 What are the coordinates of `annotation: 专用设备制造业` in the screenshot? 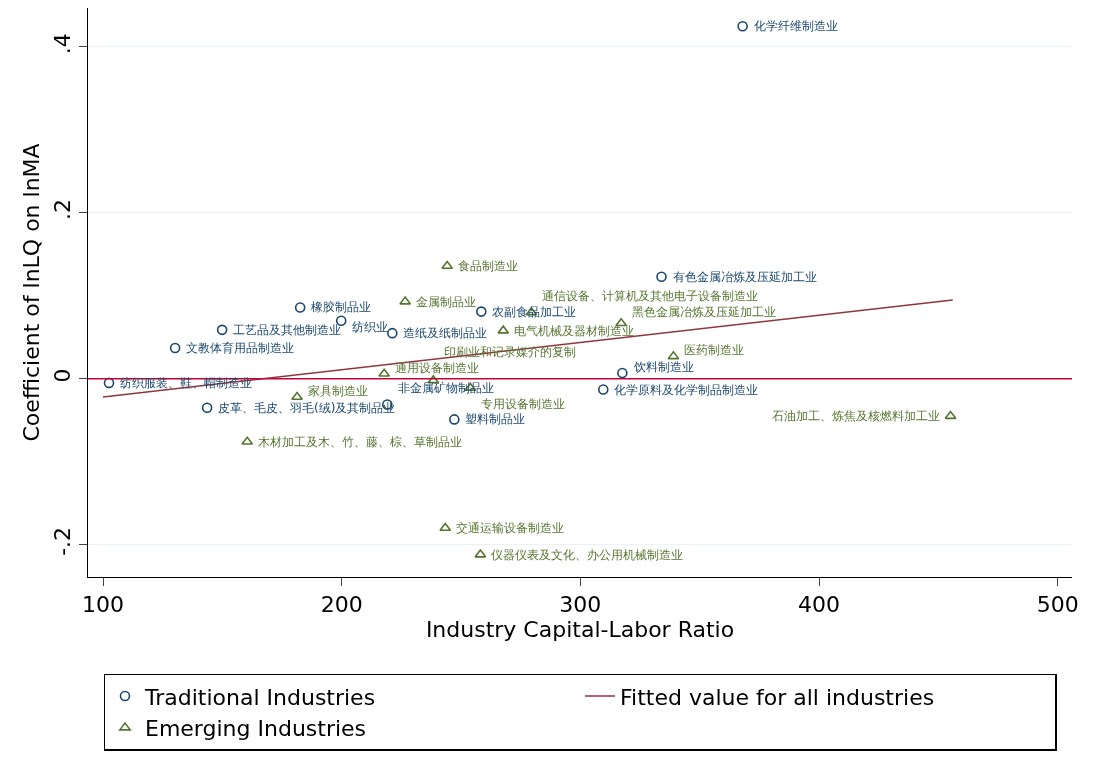 It's located at (523, 404).